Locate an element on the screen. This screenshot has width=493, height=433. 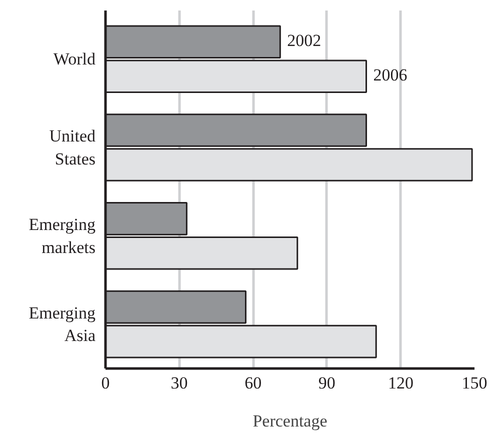
x-tick-label: 90 is located at coordinates (327, 383).